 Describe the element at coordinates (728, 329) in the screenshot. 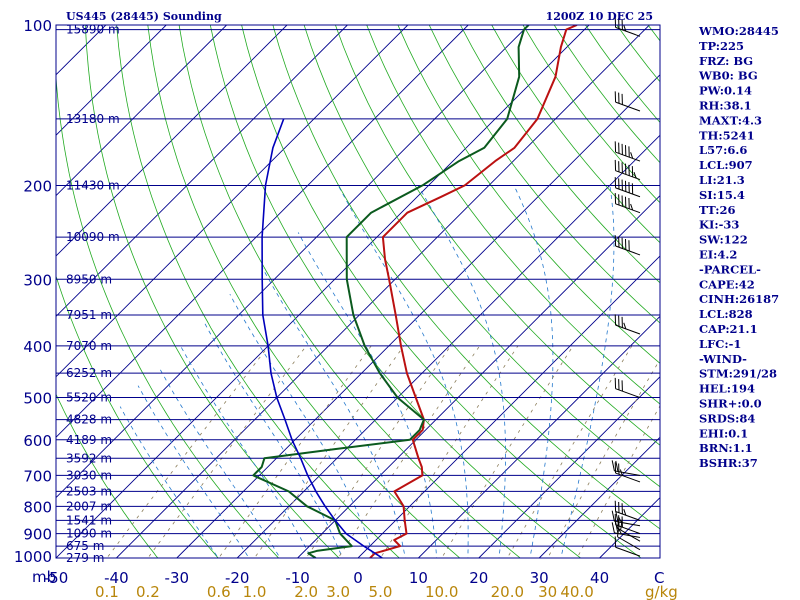

I see `index-item: CAP:21.1` at that location.